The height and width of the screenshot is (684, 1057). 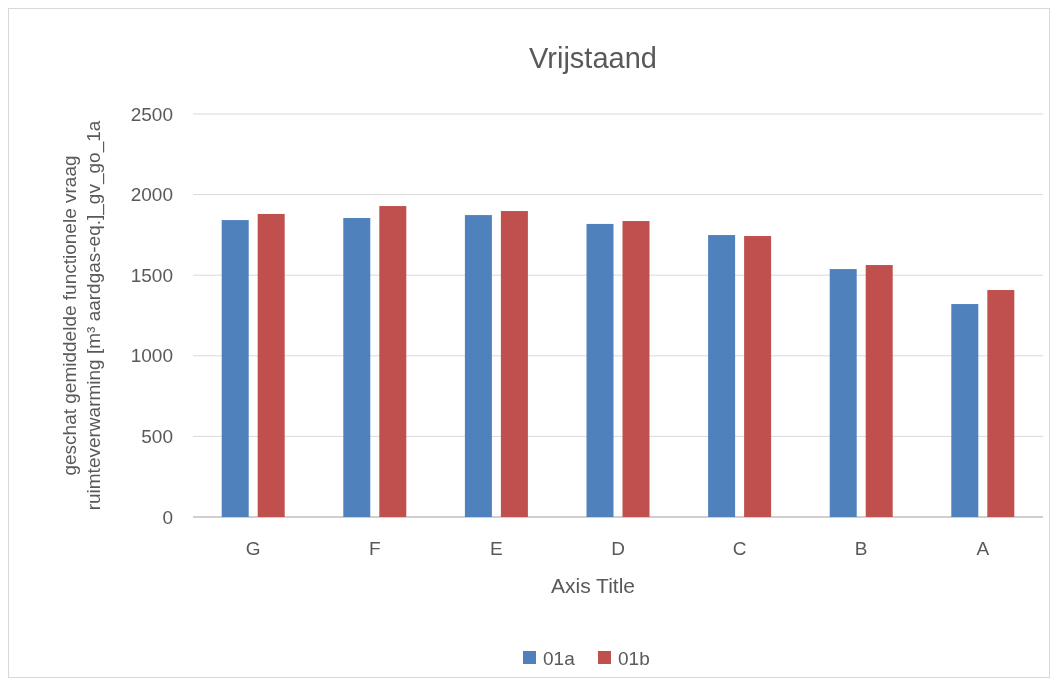 What do you see at coordinates (983, 548) in the screenshot?
I see `x-tick-label: A` at bounding box center [983, 548].